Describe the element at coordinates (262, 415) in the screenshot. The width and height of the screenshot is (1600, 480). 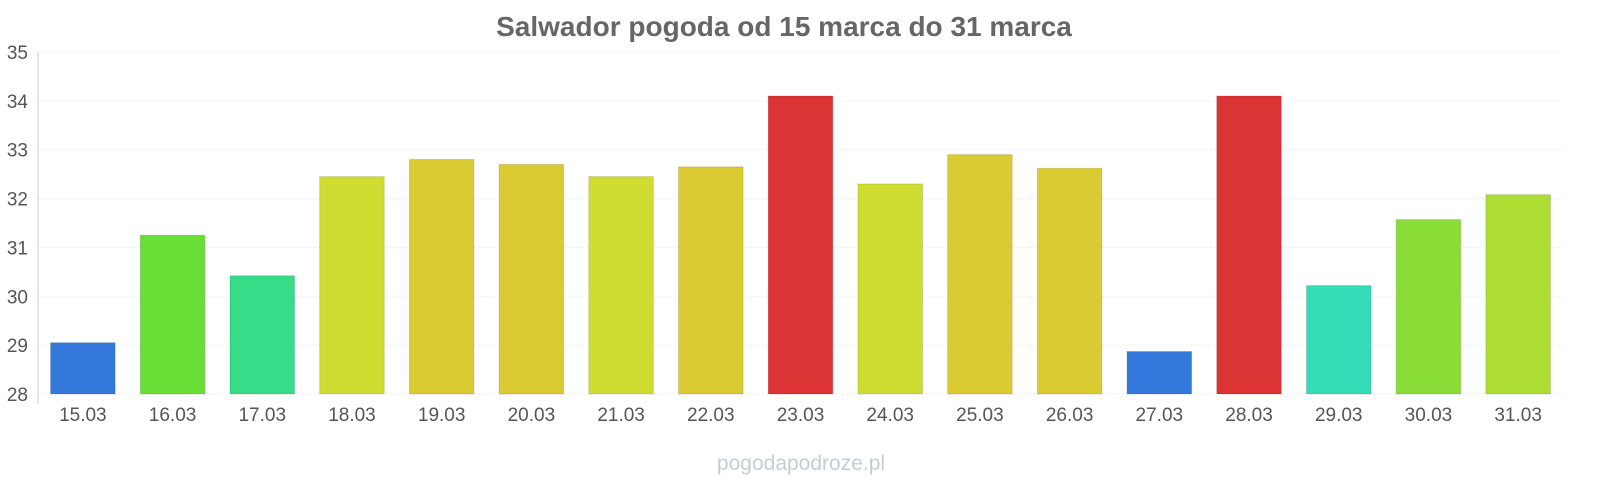
I see `x-tick-label: 17.03` at that location.